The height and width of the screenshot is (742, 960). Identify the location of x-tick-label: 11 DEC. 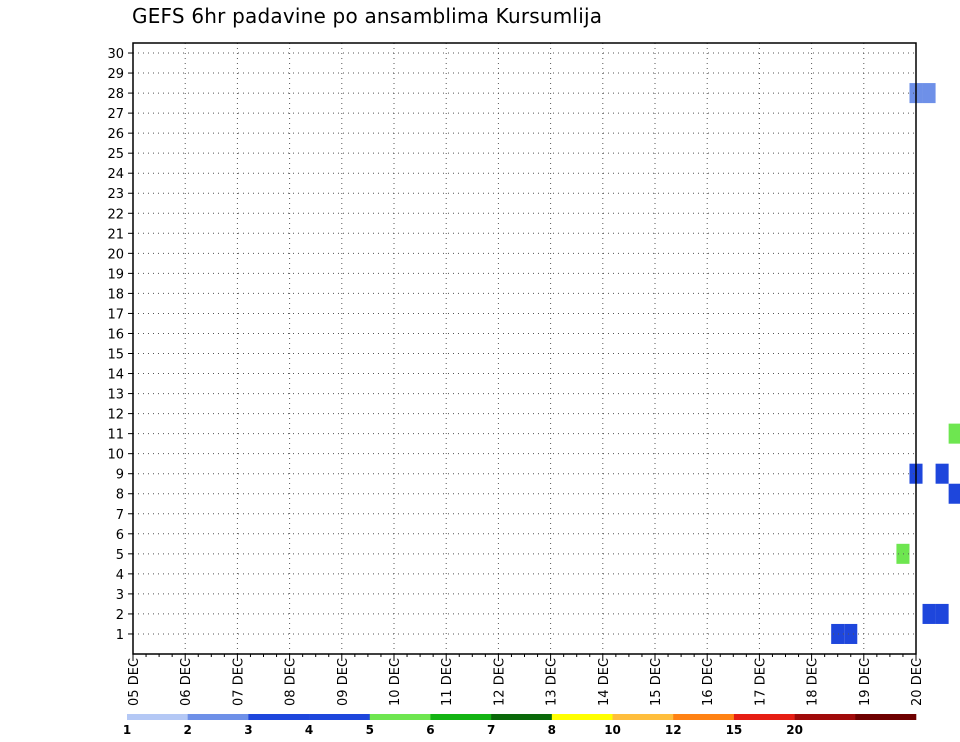
(447, 682).